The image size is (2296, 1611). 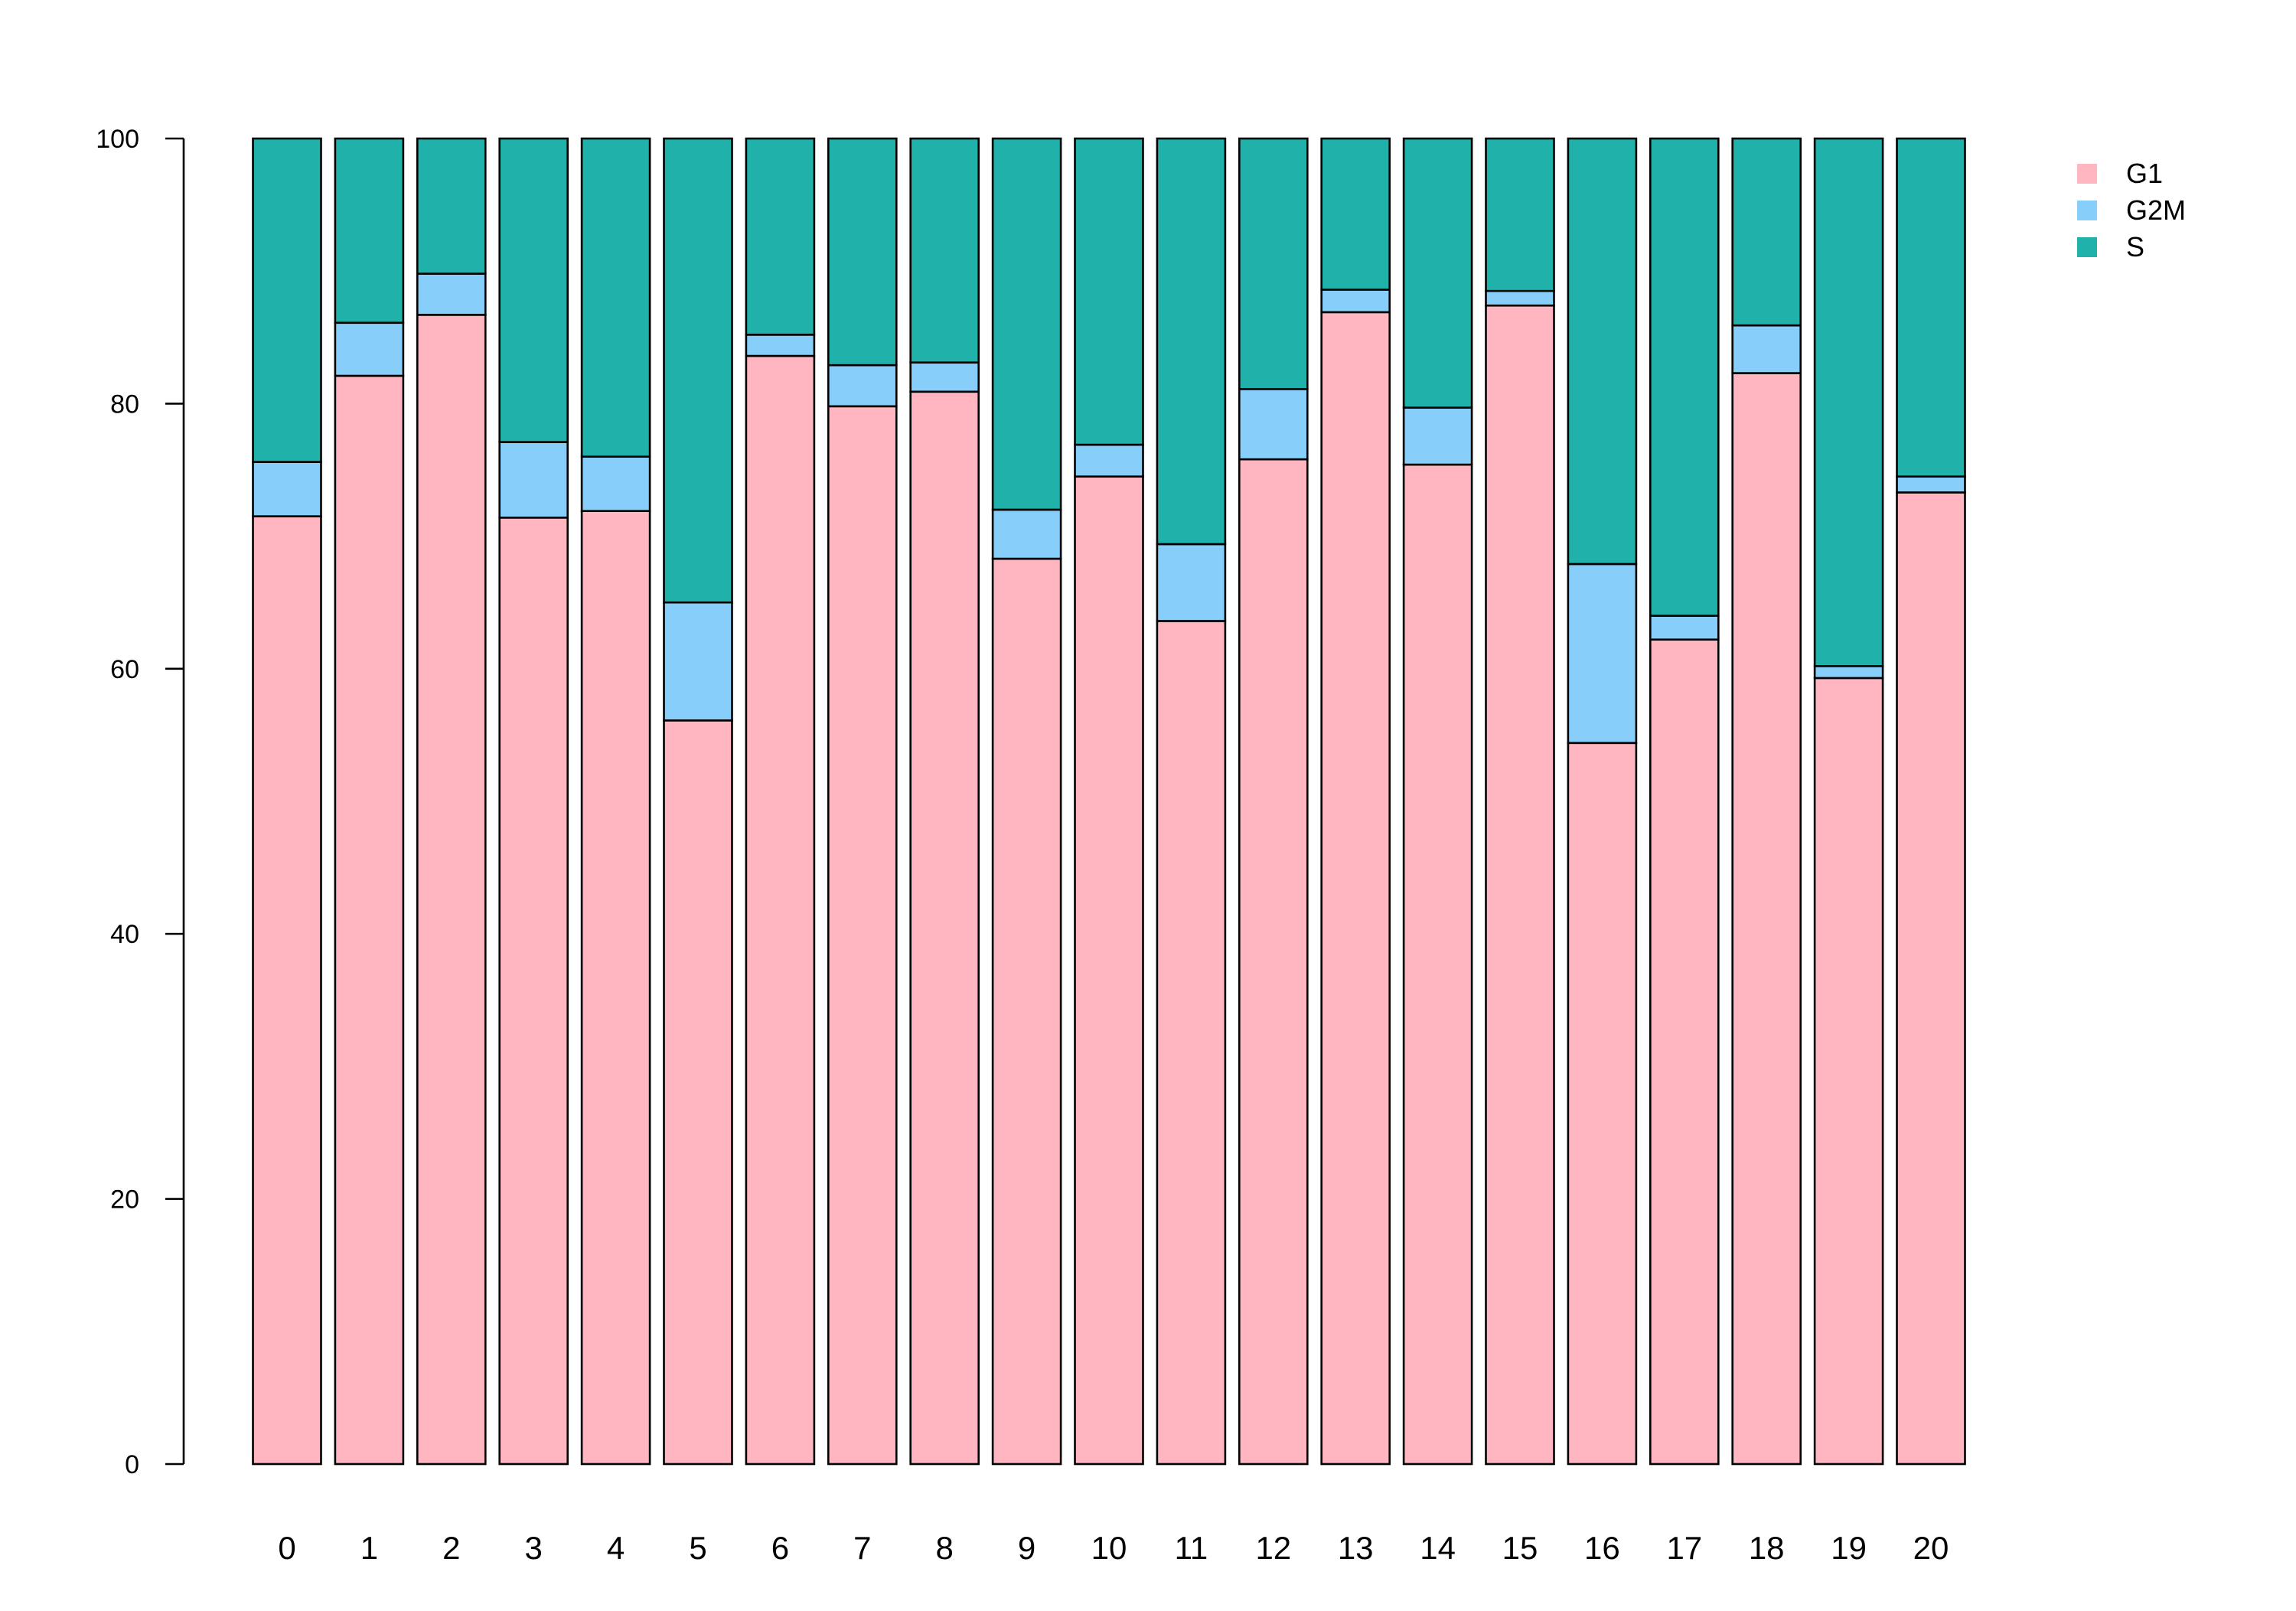 I want to click on legend: G1 G2M S, so click(x=2131, y=210).